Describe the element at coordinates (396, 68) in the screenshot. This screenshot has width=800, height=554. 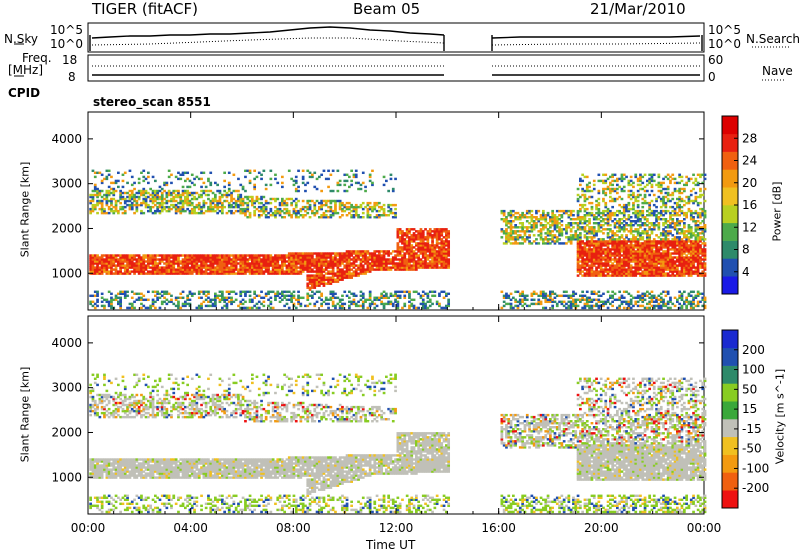
I see `freq-strip-frame` at that location.